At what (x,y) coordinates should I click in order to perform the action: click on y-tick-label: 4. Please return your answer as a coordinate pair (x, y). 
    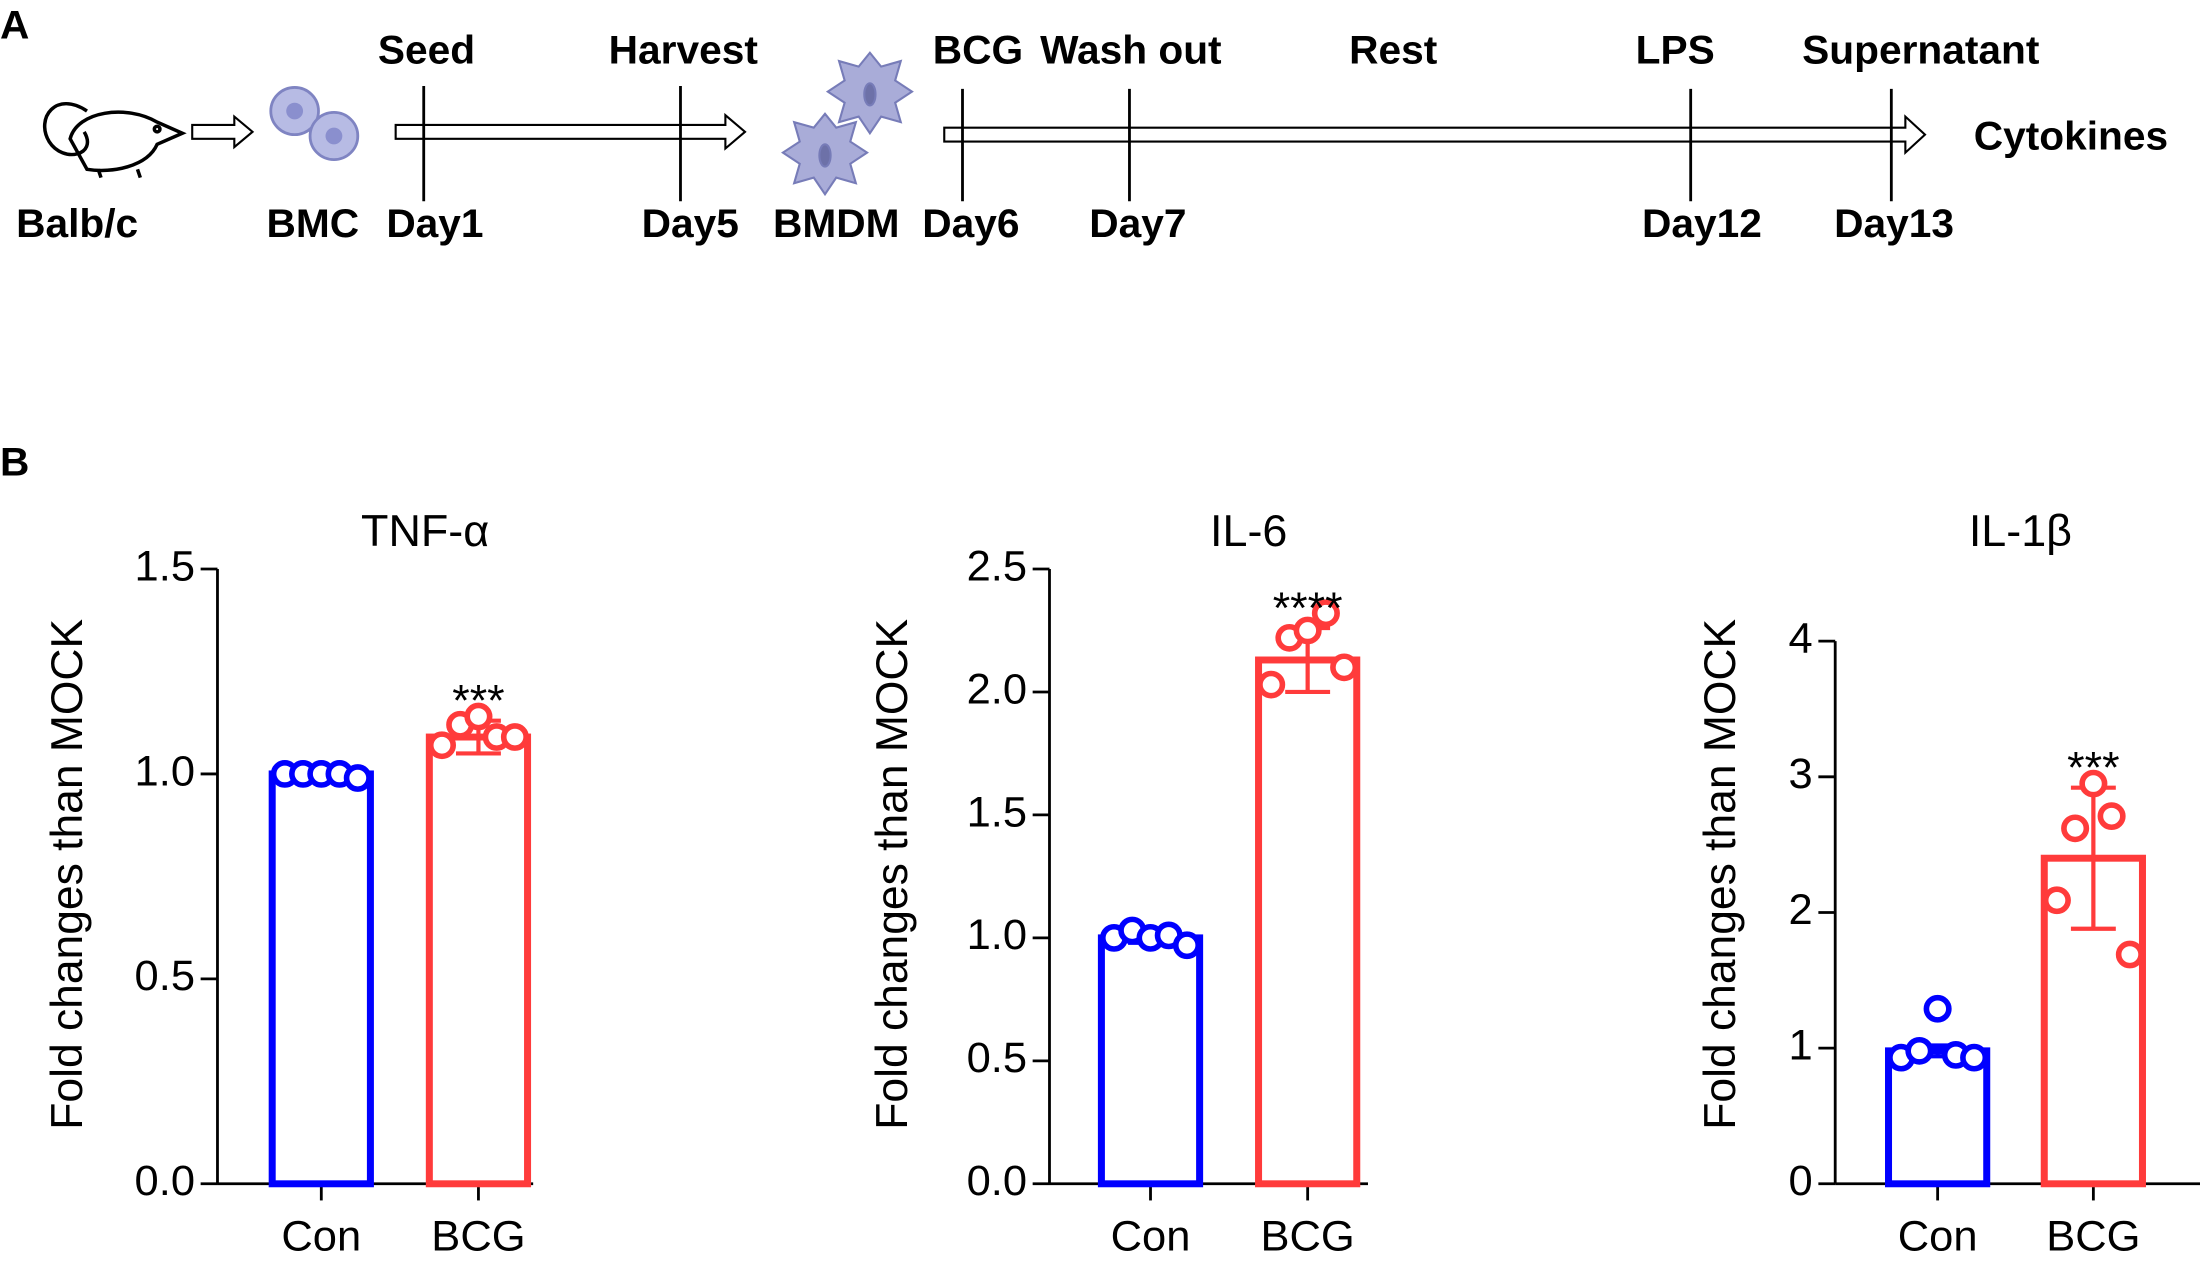
    Looking at the image, I should click on (1801, 639).